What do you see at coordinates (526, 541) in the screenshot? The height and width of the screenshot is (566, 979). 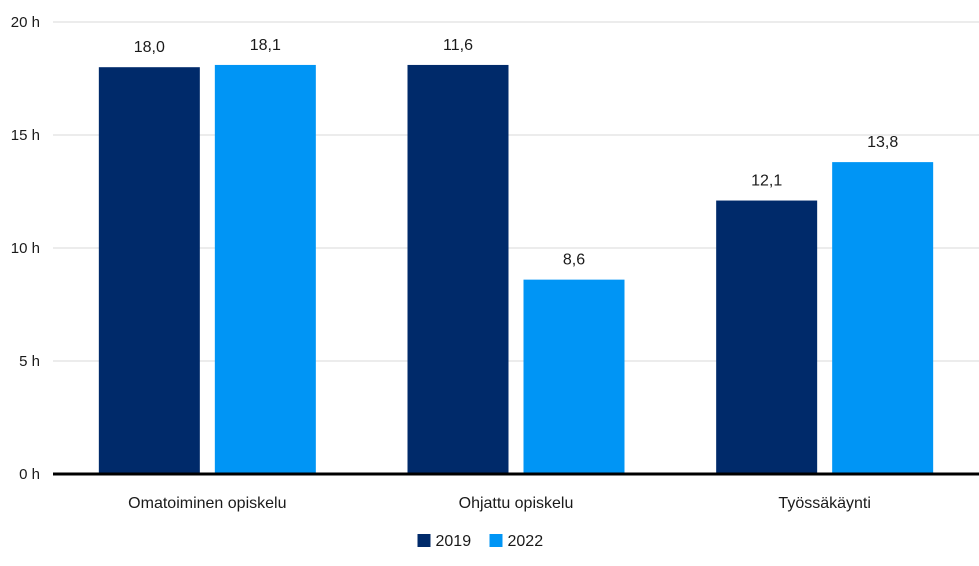 I see `legend-label: 2022` at bounding box center [526, 541].